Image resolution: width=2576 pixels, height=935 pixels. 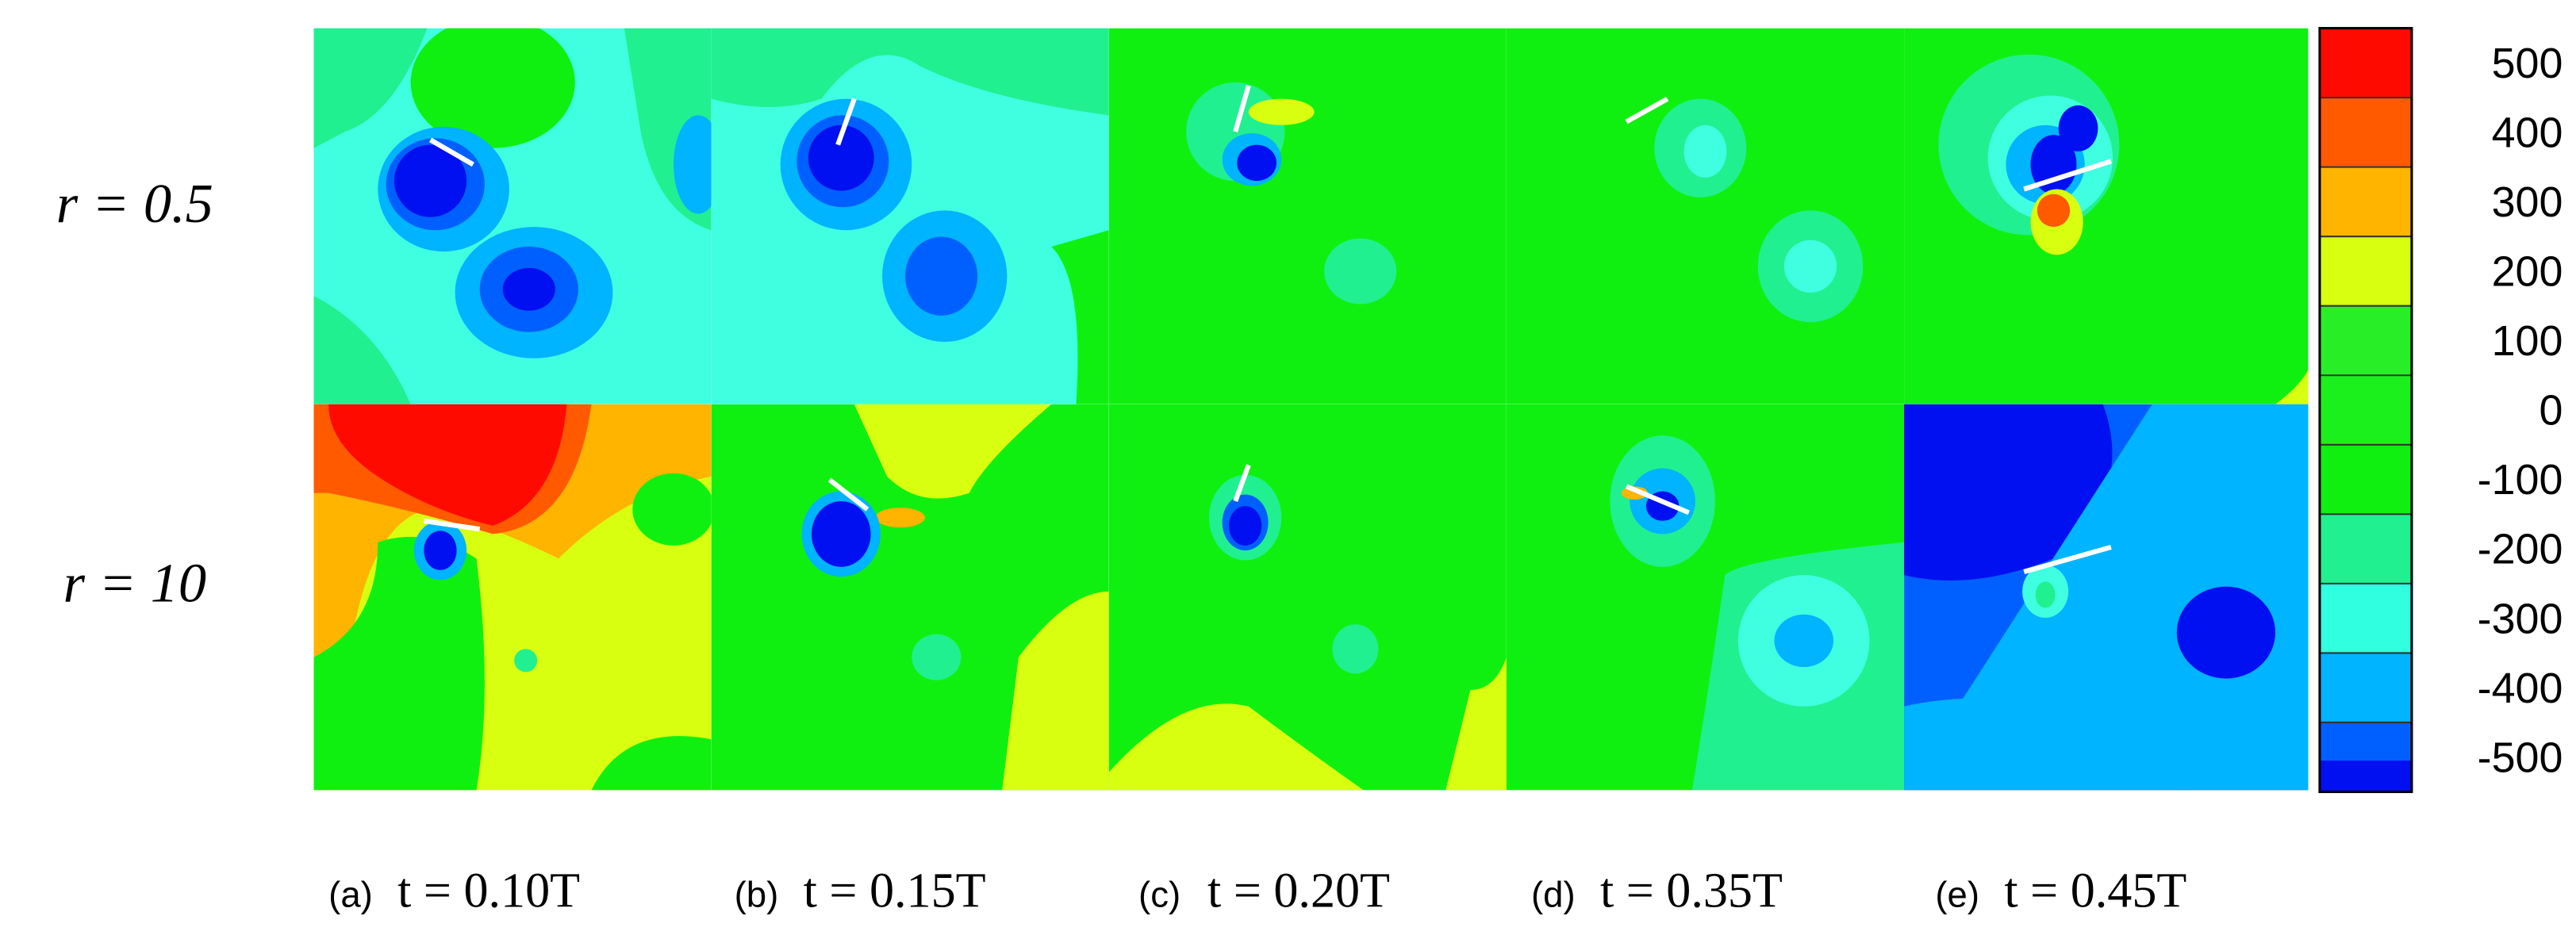 I want to click on panel-label: (a), so click(x=350, y=894).